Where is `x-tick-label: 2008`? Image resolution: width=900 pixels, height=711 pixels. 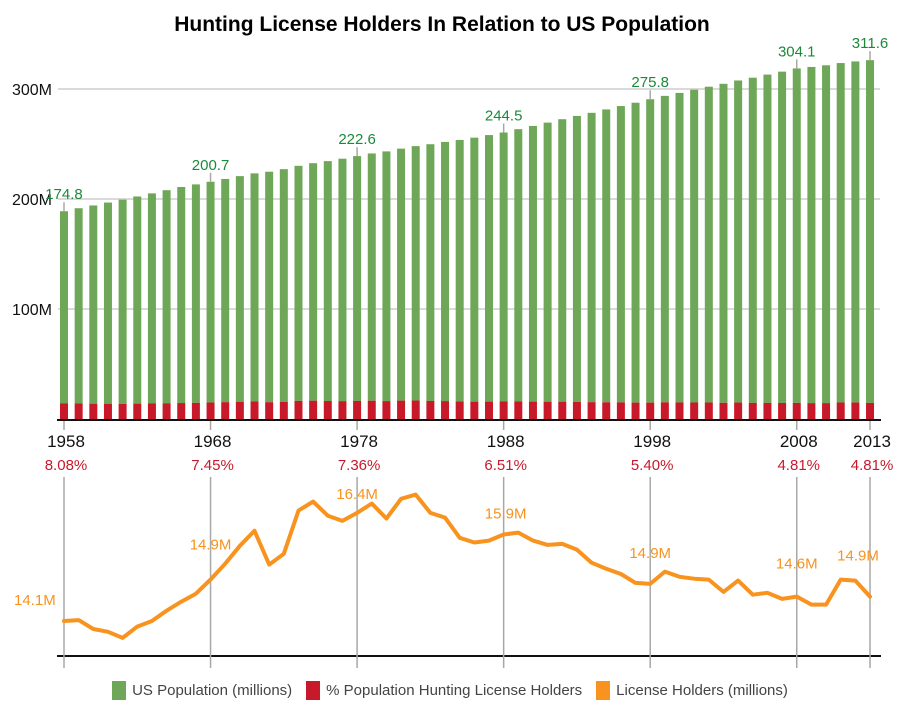 x-tick-label: 2008 is located at coordinates (799, 441).